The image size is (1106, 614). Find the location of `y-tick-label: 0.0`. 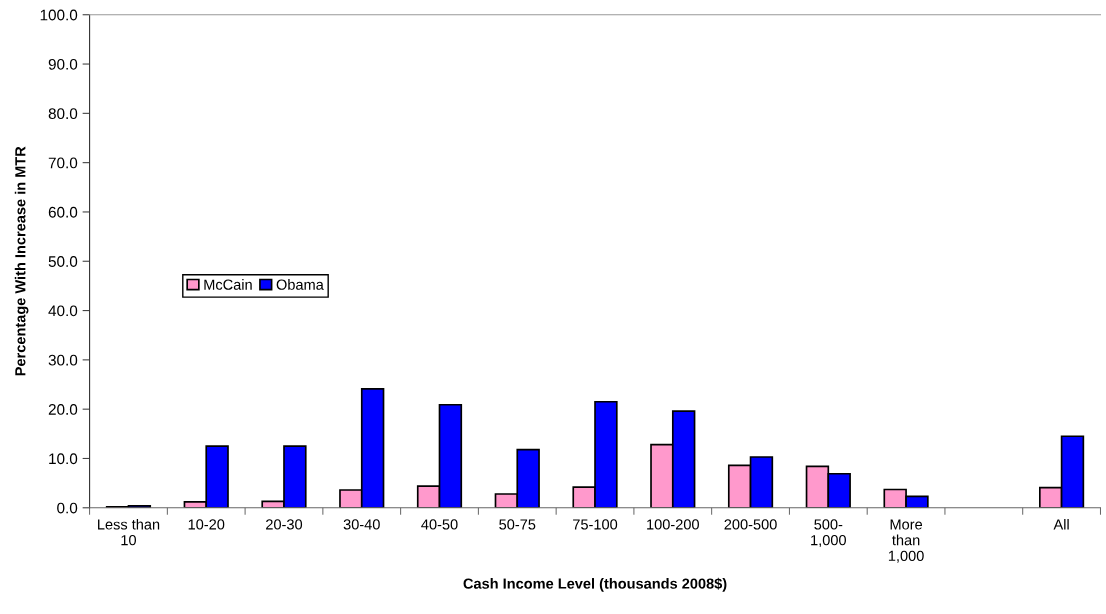

y-tick-label: 0.0 is located at coordinates (67, 508).